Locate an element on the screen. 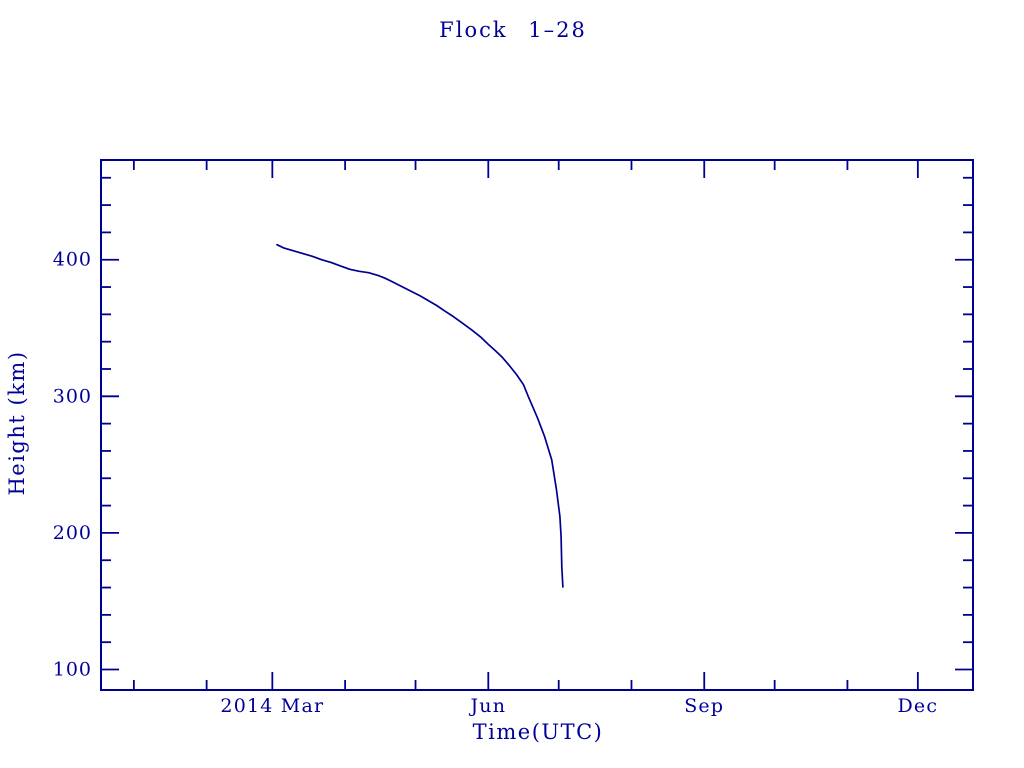  chart-title: Flock 1–28 is located at coordinates (513, 30).